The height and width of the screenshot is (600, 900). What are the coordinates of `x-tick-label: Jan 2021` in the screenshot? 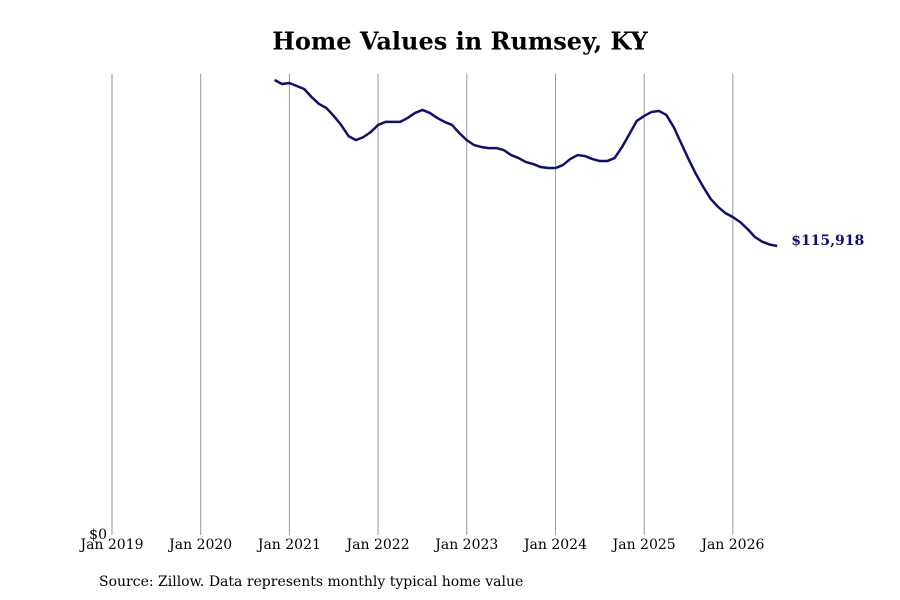 It's located at (288, 545).